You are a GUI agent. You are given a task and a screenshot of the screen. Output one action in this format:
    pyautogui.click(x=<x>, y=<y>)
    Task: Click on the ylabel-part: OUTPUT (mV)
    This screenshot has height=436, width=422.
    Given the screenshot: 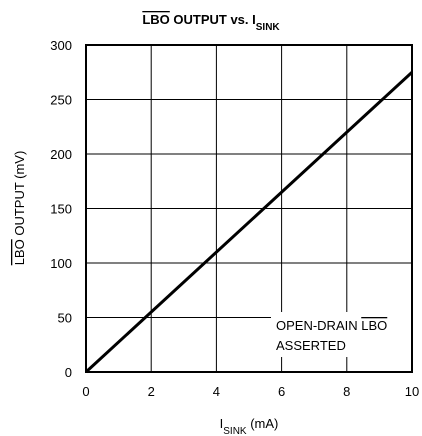 What is the action you would take?
    pyautogui.click(x=19, y=195)
    